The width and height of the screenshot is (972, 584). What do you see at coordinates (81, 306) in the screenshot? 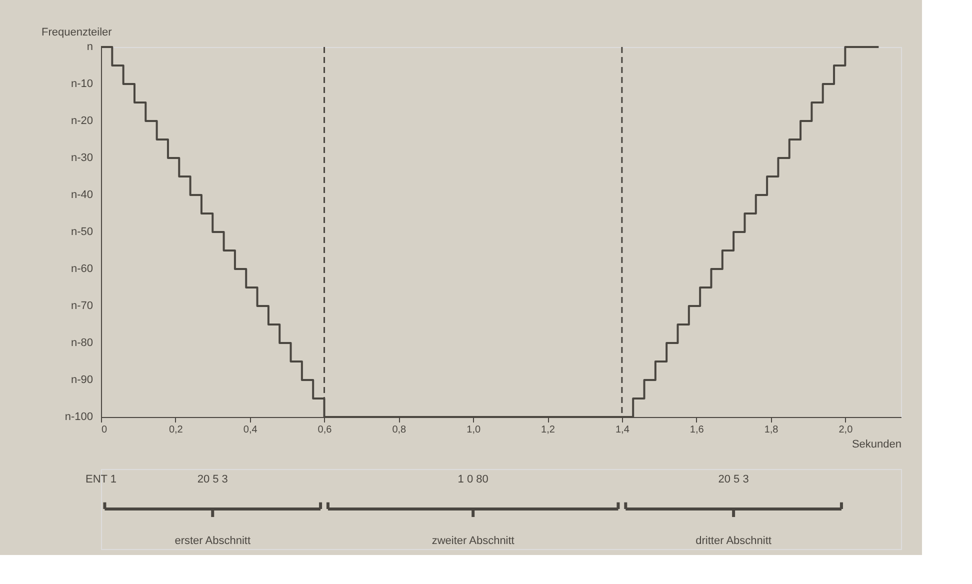
I see `text: n-70` at bounding box center [81, 306].